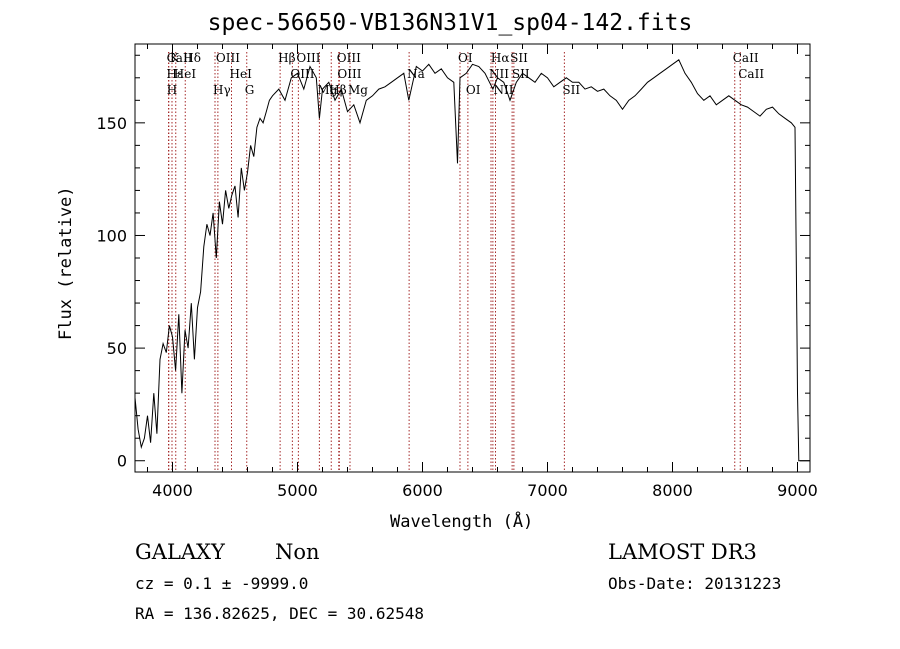 This screenshot has height=649, width=900. Describe the element at coordinates (500, 58) in the screenshot. I see `spectral-line-label: Hα` at that location.